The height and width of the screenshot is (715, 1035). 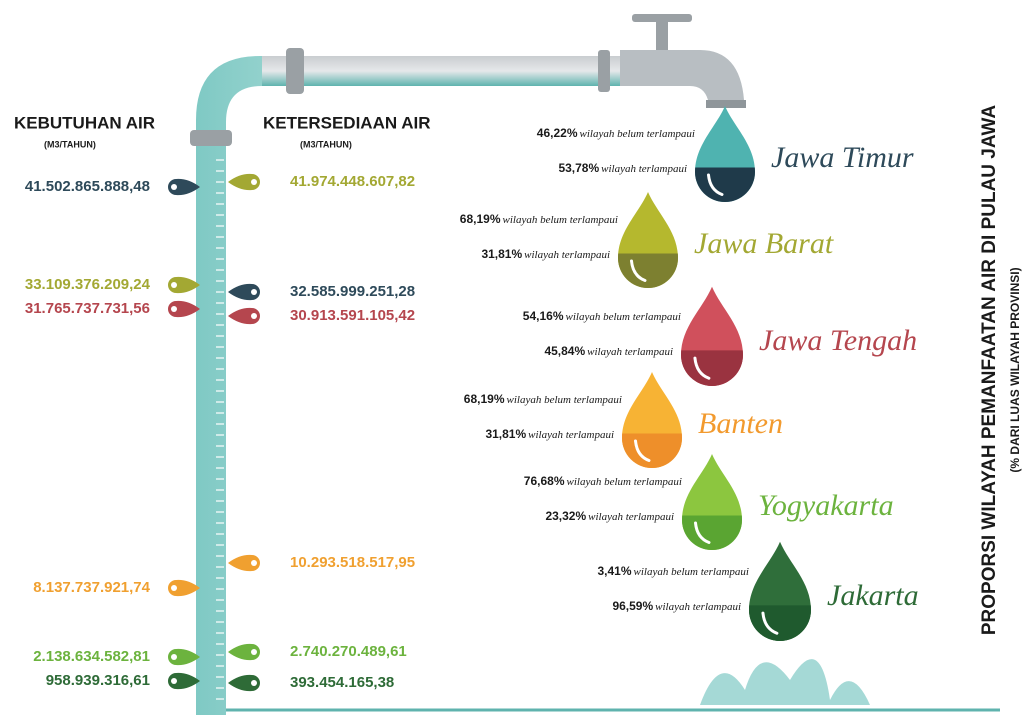 I want to click on supply-value: 393.454.165,38, so click(x=342, y=682).